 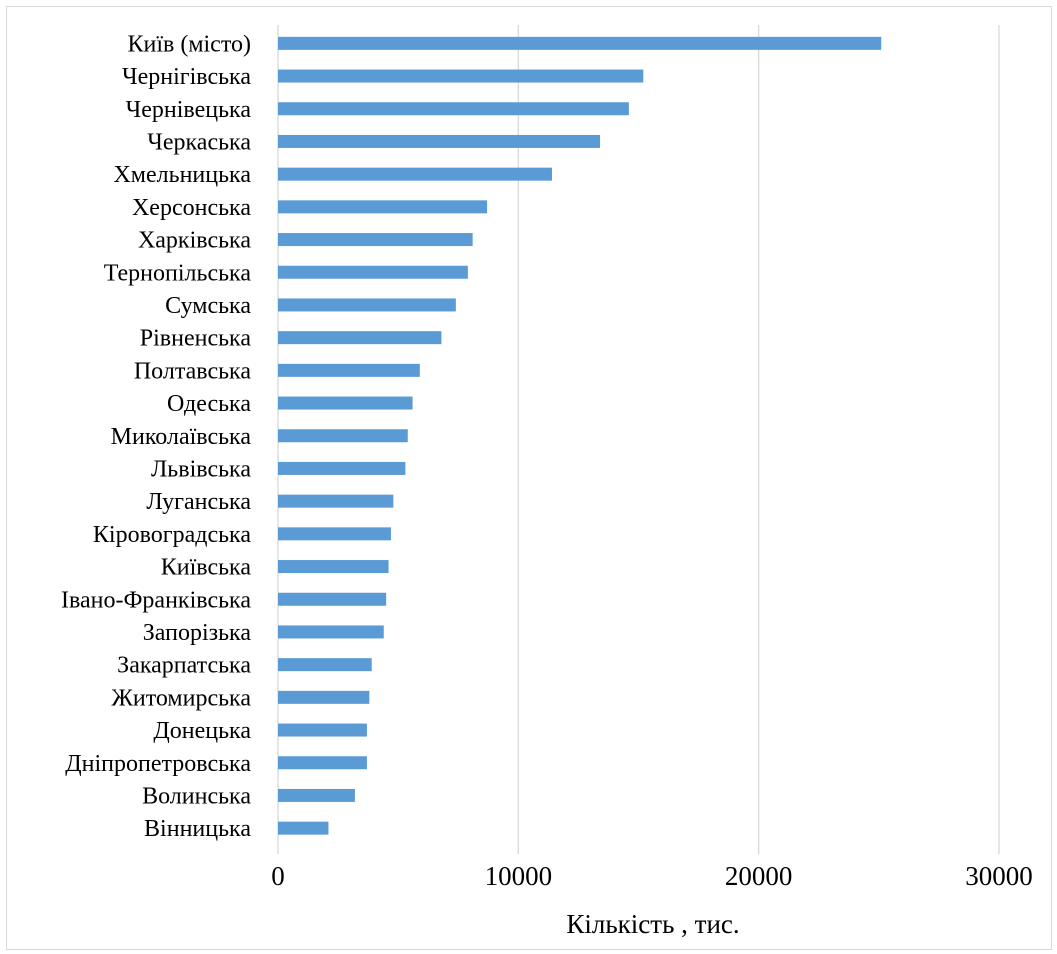 What do you see at coordinates (181, 698) in the screenshot?
I see `category-label: Житомирська` at bounding box center [181, 698].